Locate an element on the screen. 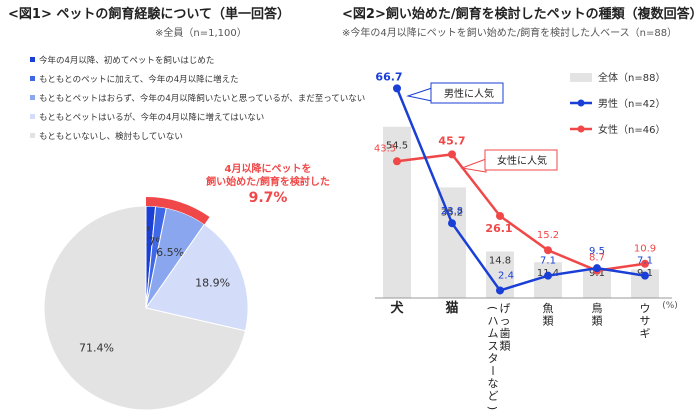  legend-item: もともとペットはいるが、今年の4月以降に増えてはいない is located at coordinates (195, 116).